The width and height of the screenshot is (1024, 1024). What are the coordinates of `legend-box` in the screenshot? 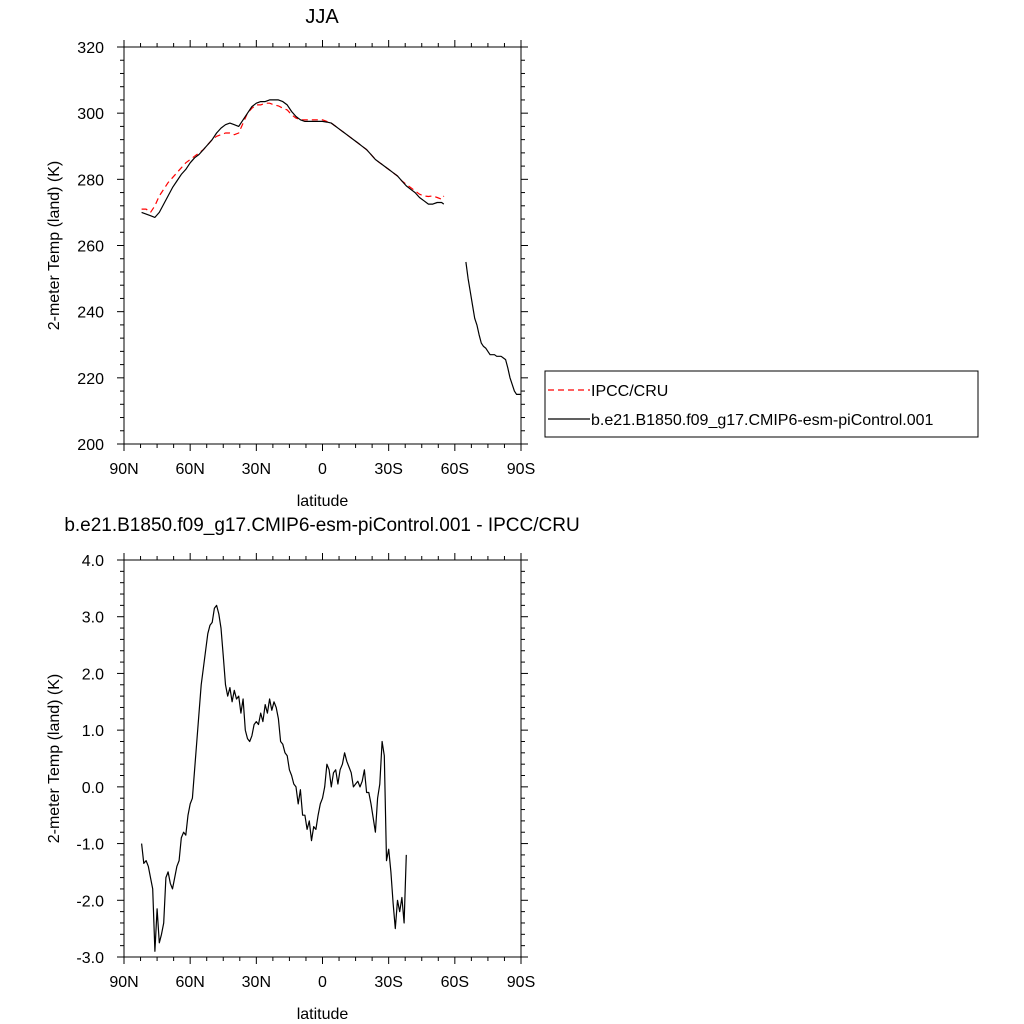 It's located at (761, 404).